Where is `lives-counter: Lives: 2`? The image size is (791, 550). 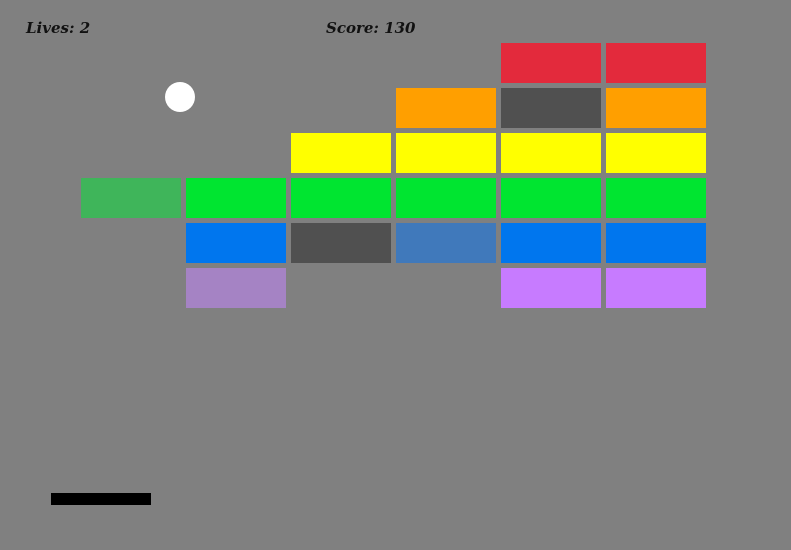 lives-counter: Lives: 2 is located at coordinates (58, 28).